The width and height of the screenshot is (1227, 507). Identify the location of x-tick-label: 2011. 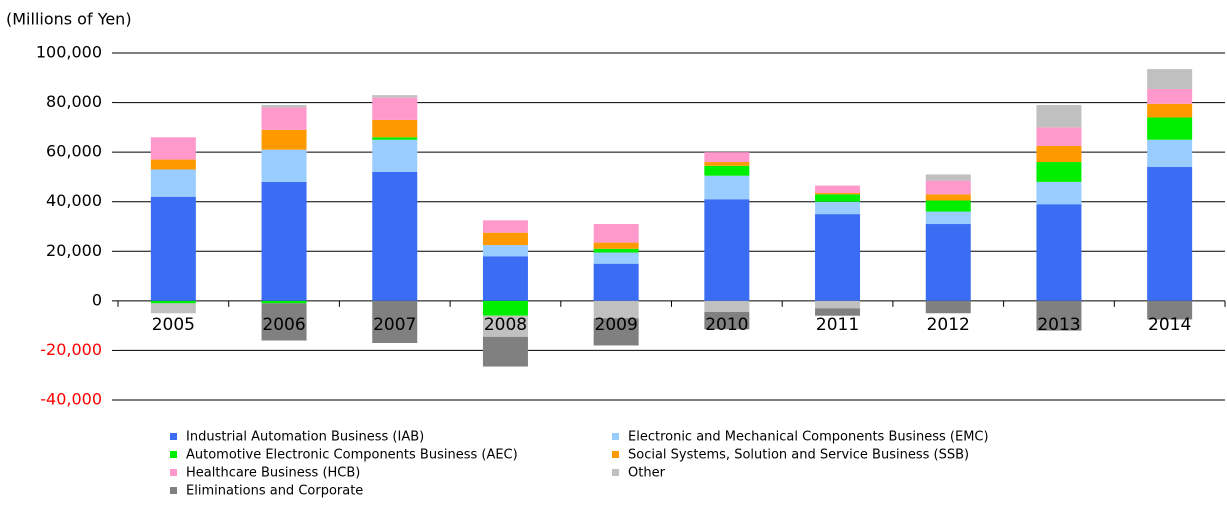
(837, 325).